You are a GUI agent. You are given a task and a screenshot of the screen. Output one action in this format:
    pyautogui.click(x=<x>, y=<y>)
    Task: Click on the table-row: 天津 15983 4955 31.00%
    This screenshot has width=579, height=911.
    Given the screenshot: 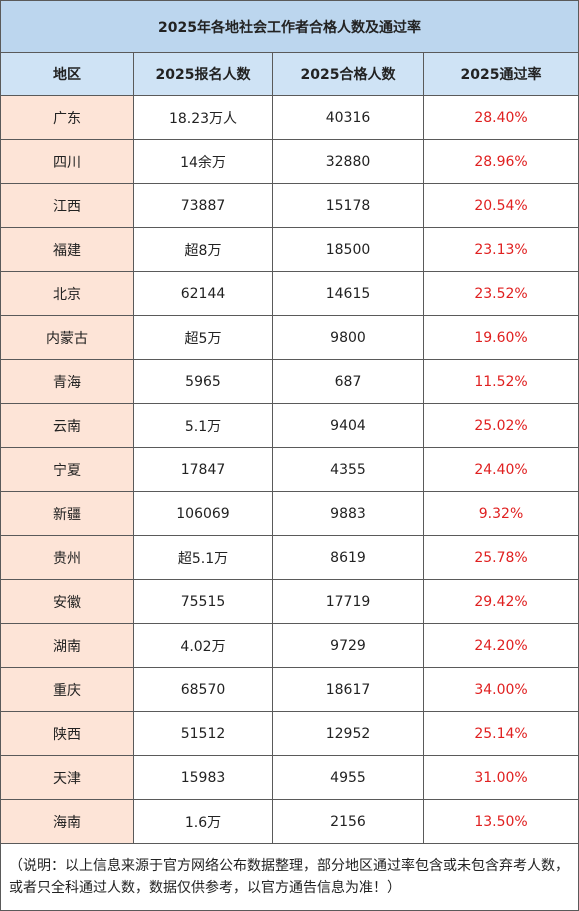 What is the action you would take?
    pyautogui.click(x=289, y=777)
    